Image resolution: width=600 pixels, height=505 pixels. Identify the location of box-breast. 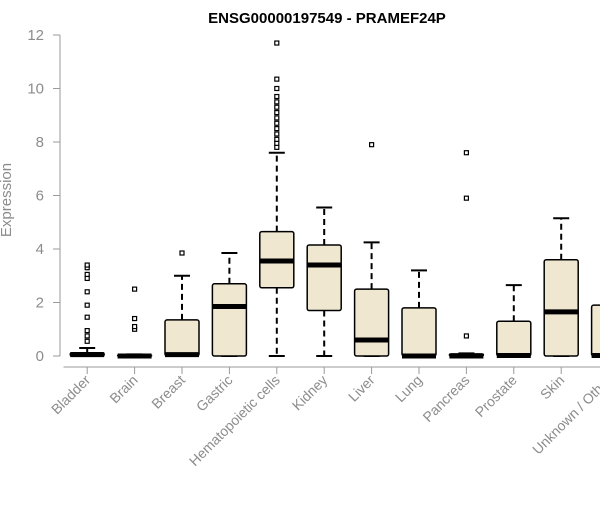
(182, 304).